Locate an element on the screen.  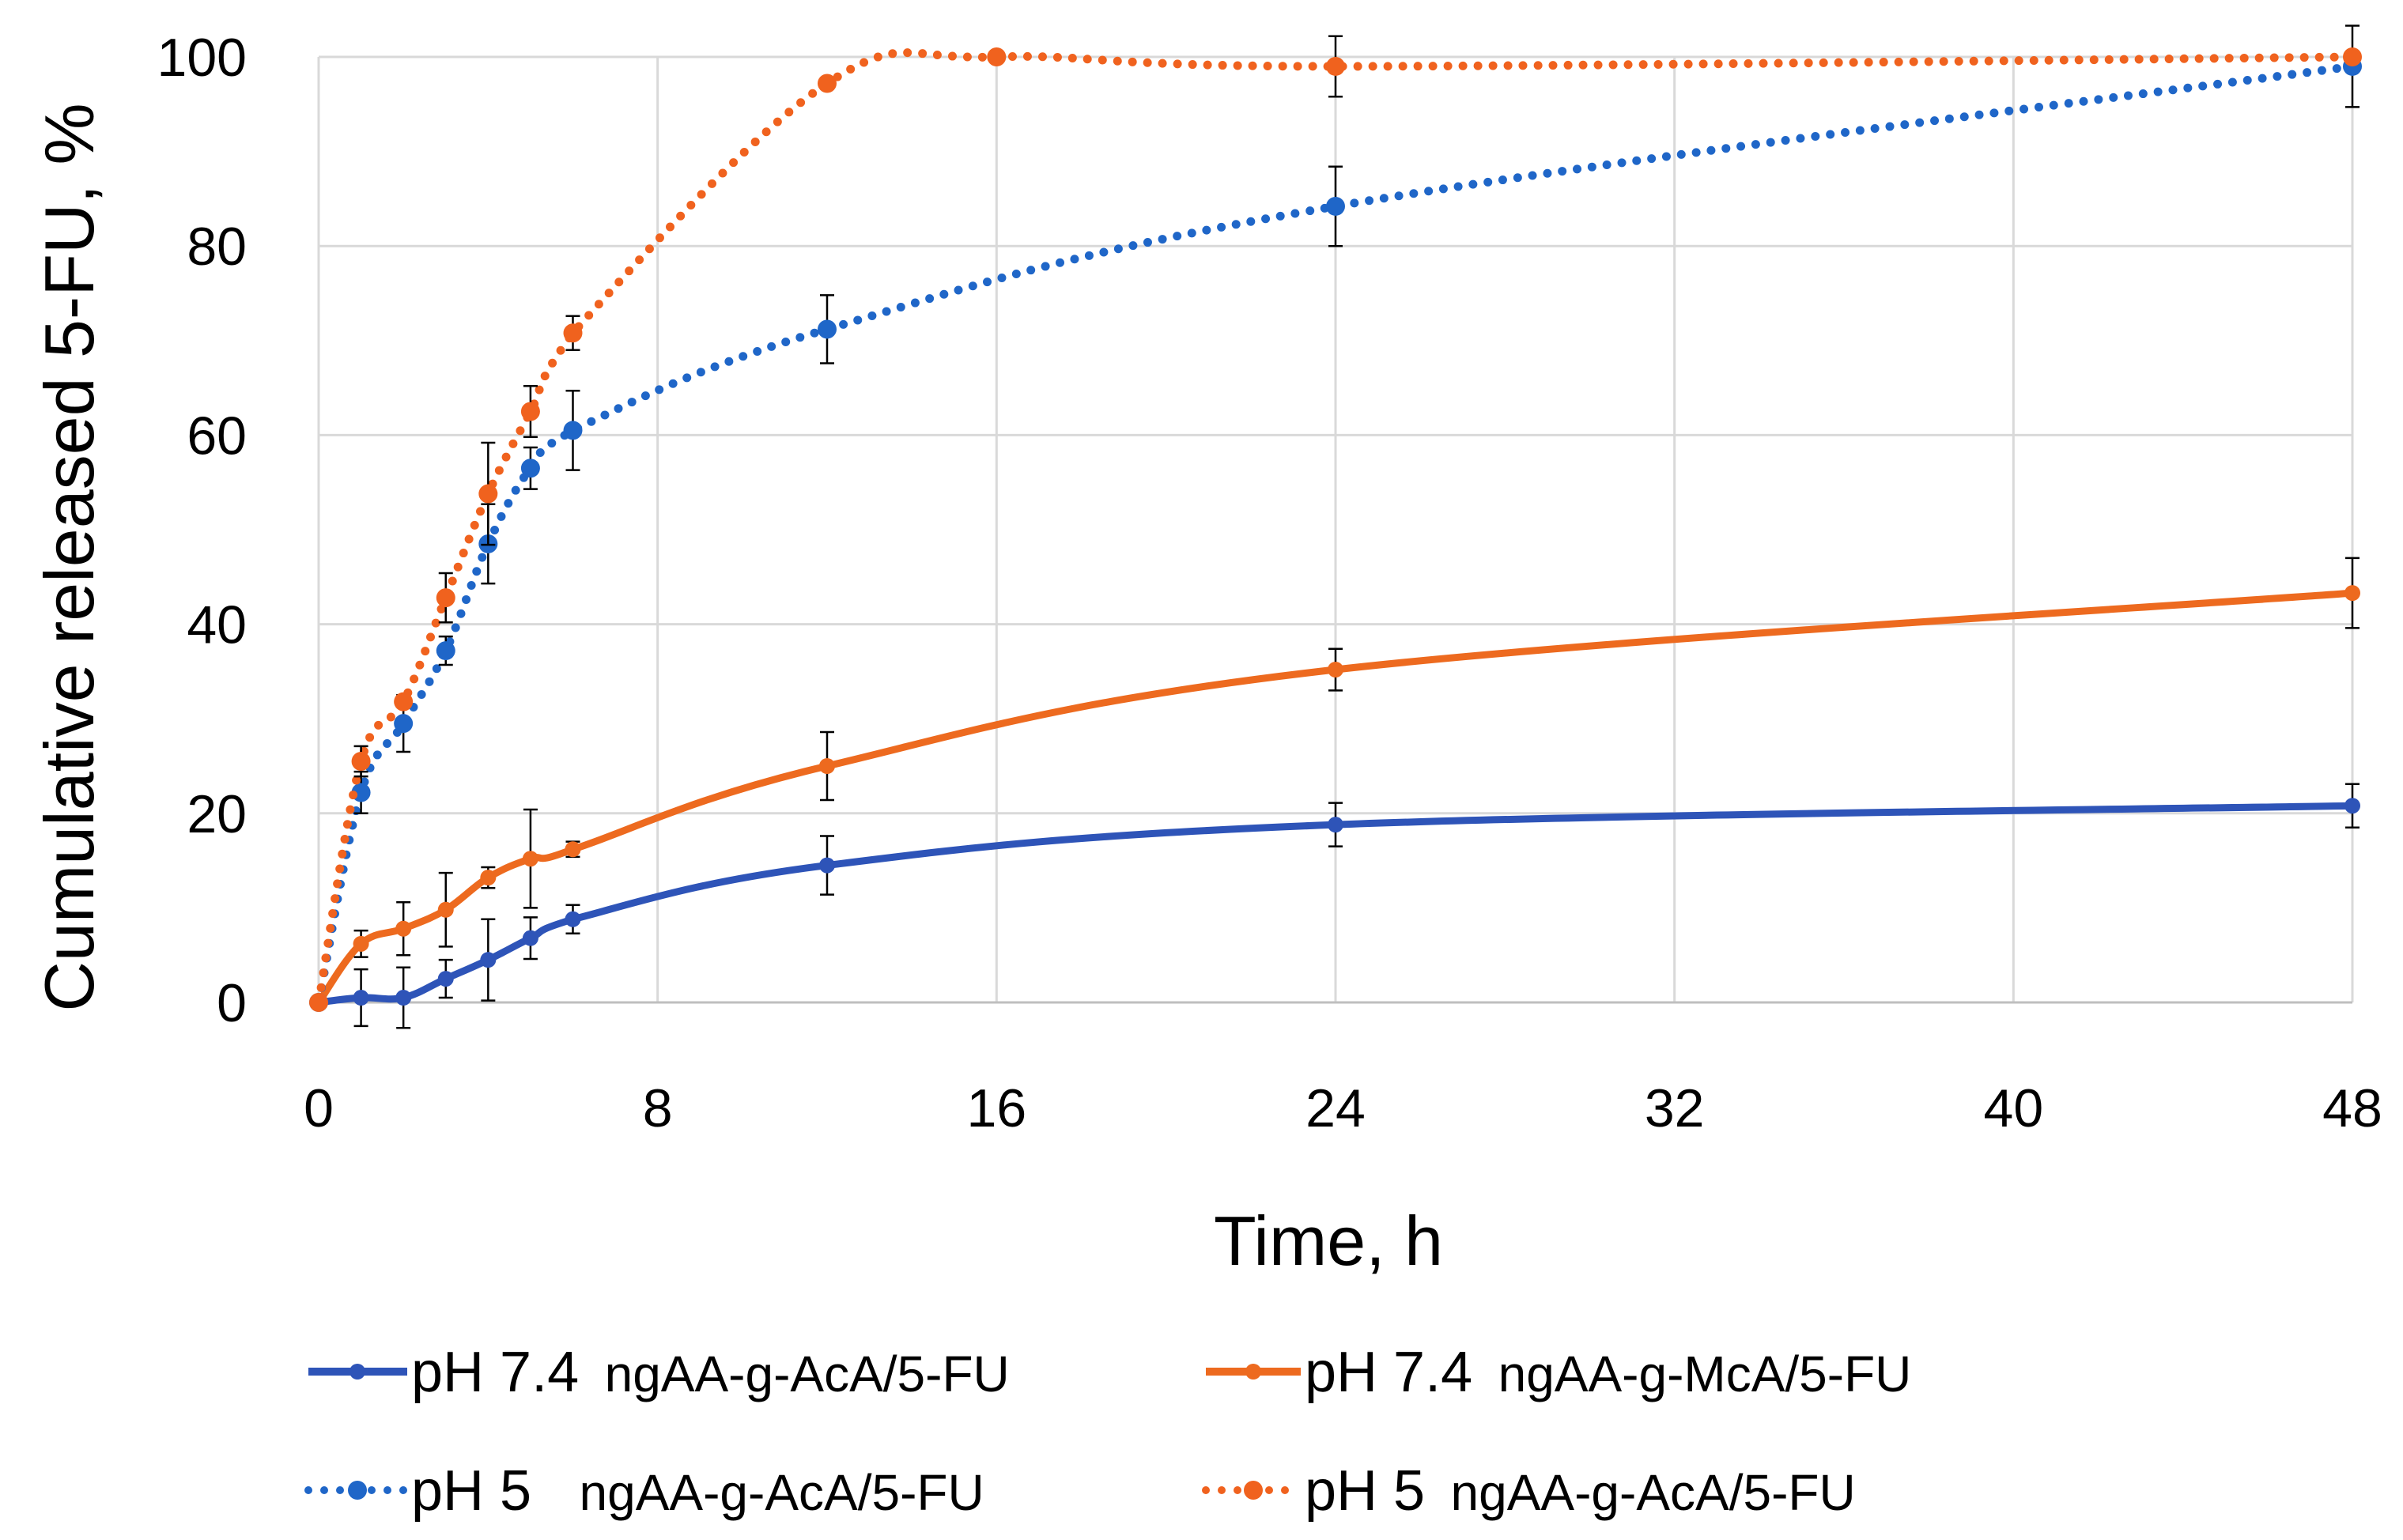
x-tick-label: 32 is located at coordinates (1675, 1108).